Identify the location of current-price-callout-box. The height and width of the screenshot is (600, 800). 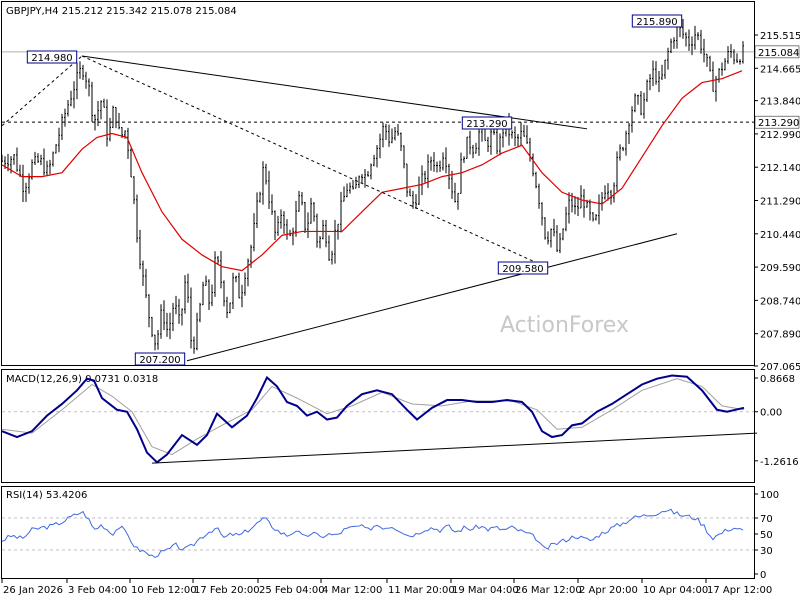
(777, 52).